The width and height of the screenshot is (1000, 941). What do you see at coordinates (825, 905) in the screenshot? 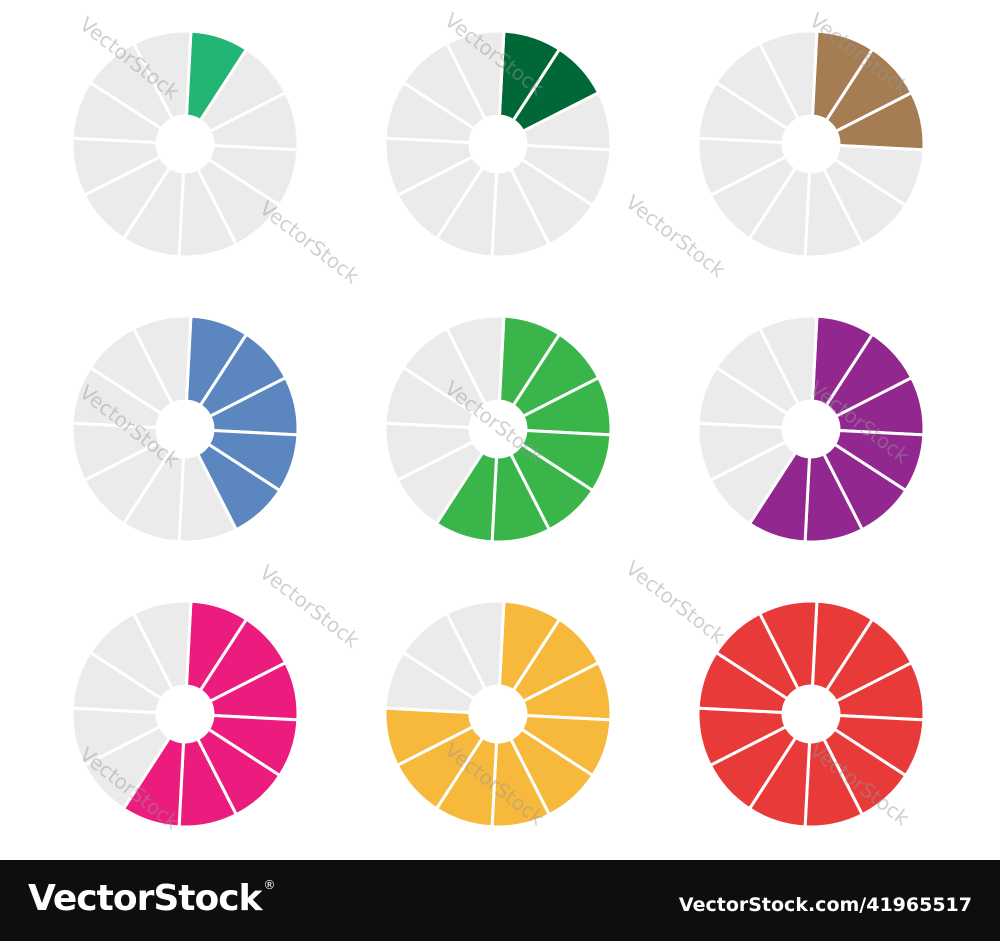
I see `stock-id: VectorStock.com/41965517` at bounding box center [825, 905].